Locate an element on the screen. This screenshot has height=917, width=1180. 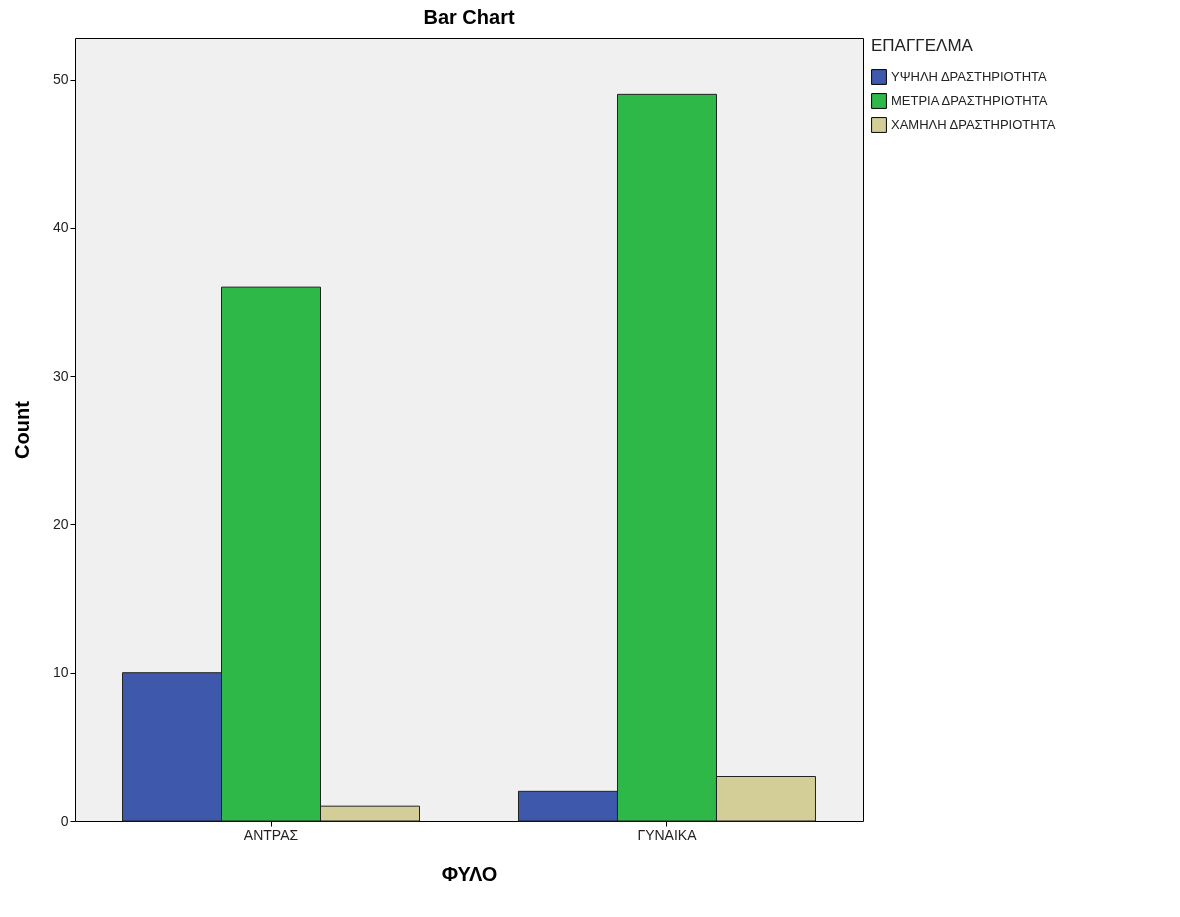
x-tick-label: ΑΝΤΡΑΣ is located at coordinates (271, 834).